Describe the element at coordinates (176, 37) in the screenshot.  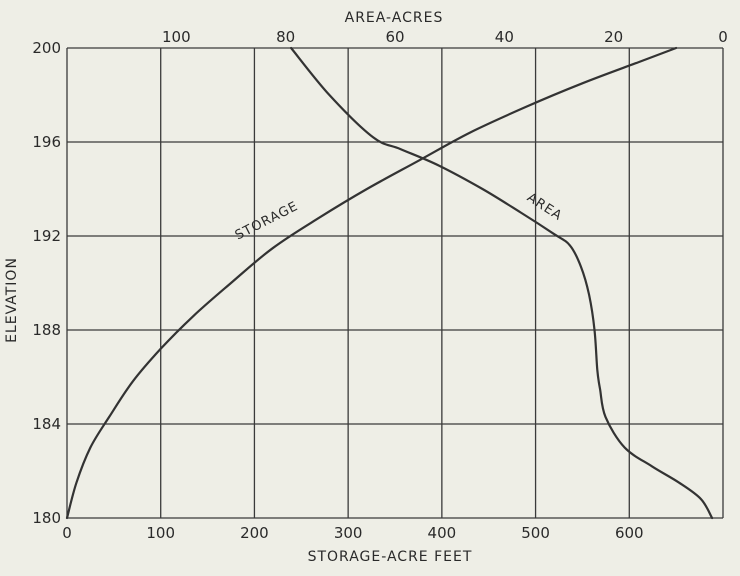
I see `top-tick-label: 100` at that location.